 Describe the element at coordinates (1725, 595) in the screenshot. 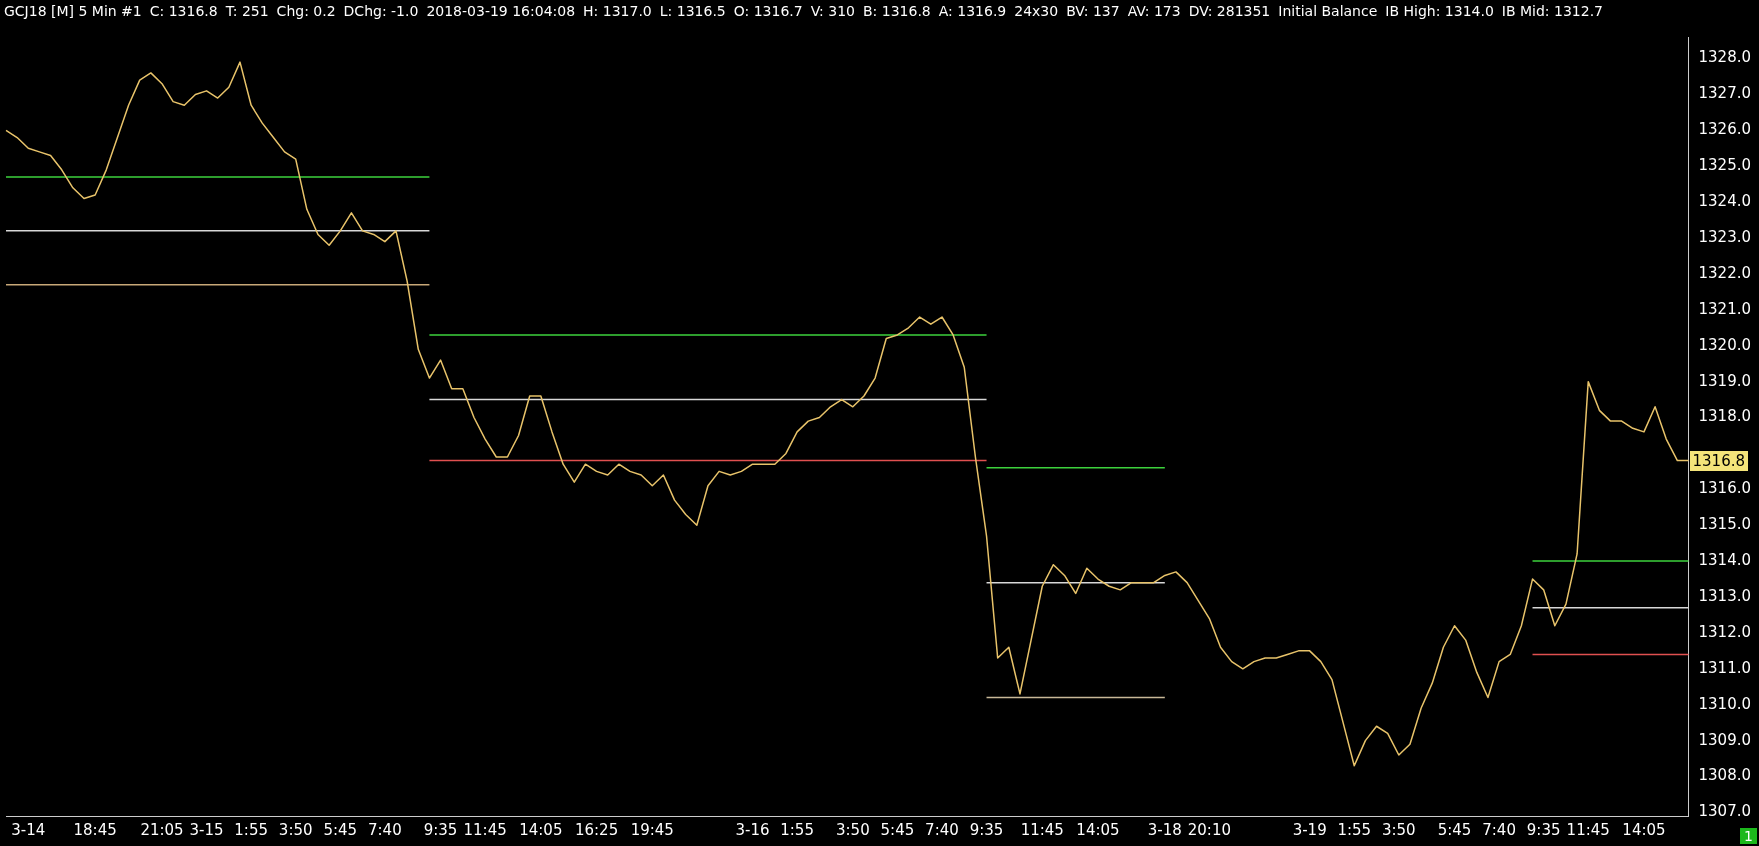

I see `y-tick-label: 1313.0` at that location.